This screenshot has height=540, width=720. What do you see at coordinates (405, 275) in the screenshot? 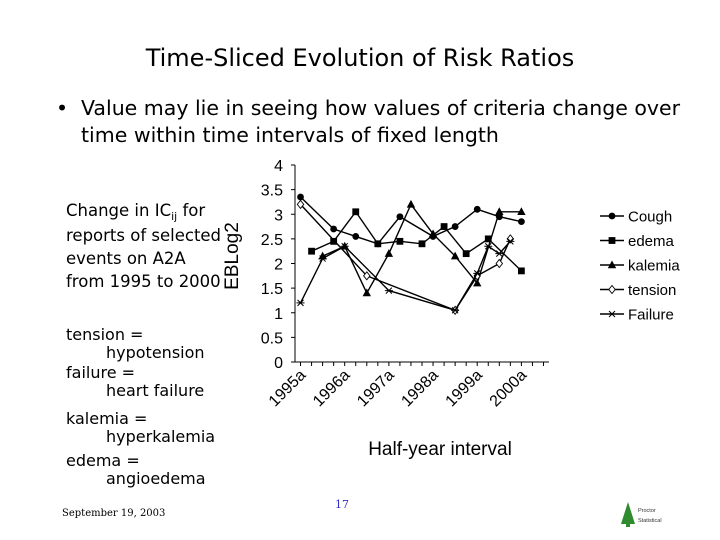
I see `series-failure` at bounding box center [405, 275].